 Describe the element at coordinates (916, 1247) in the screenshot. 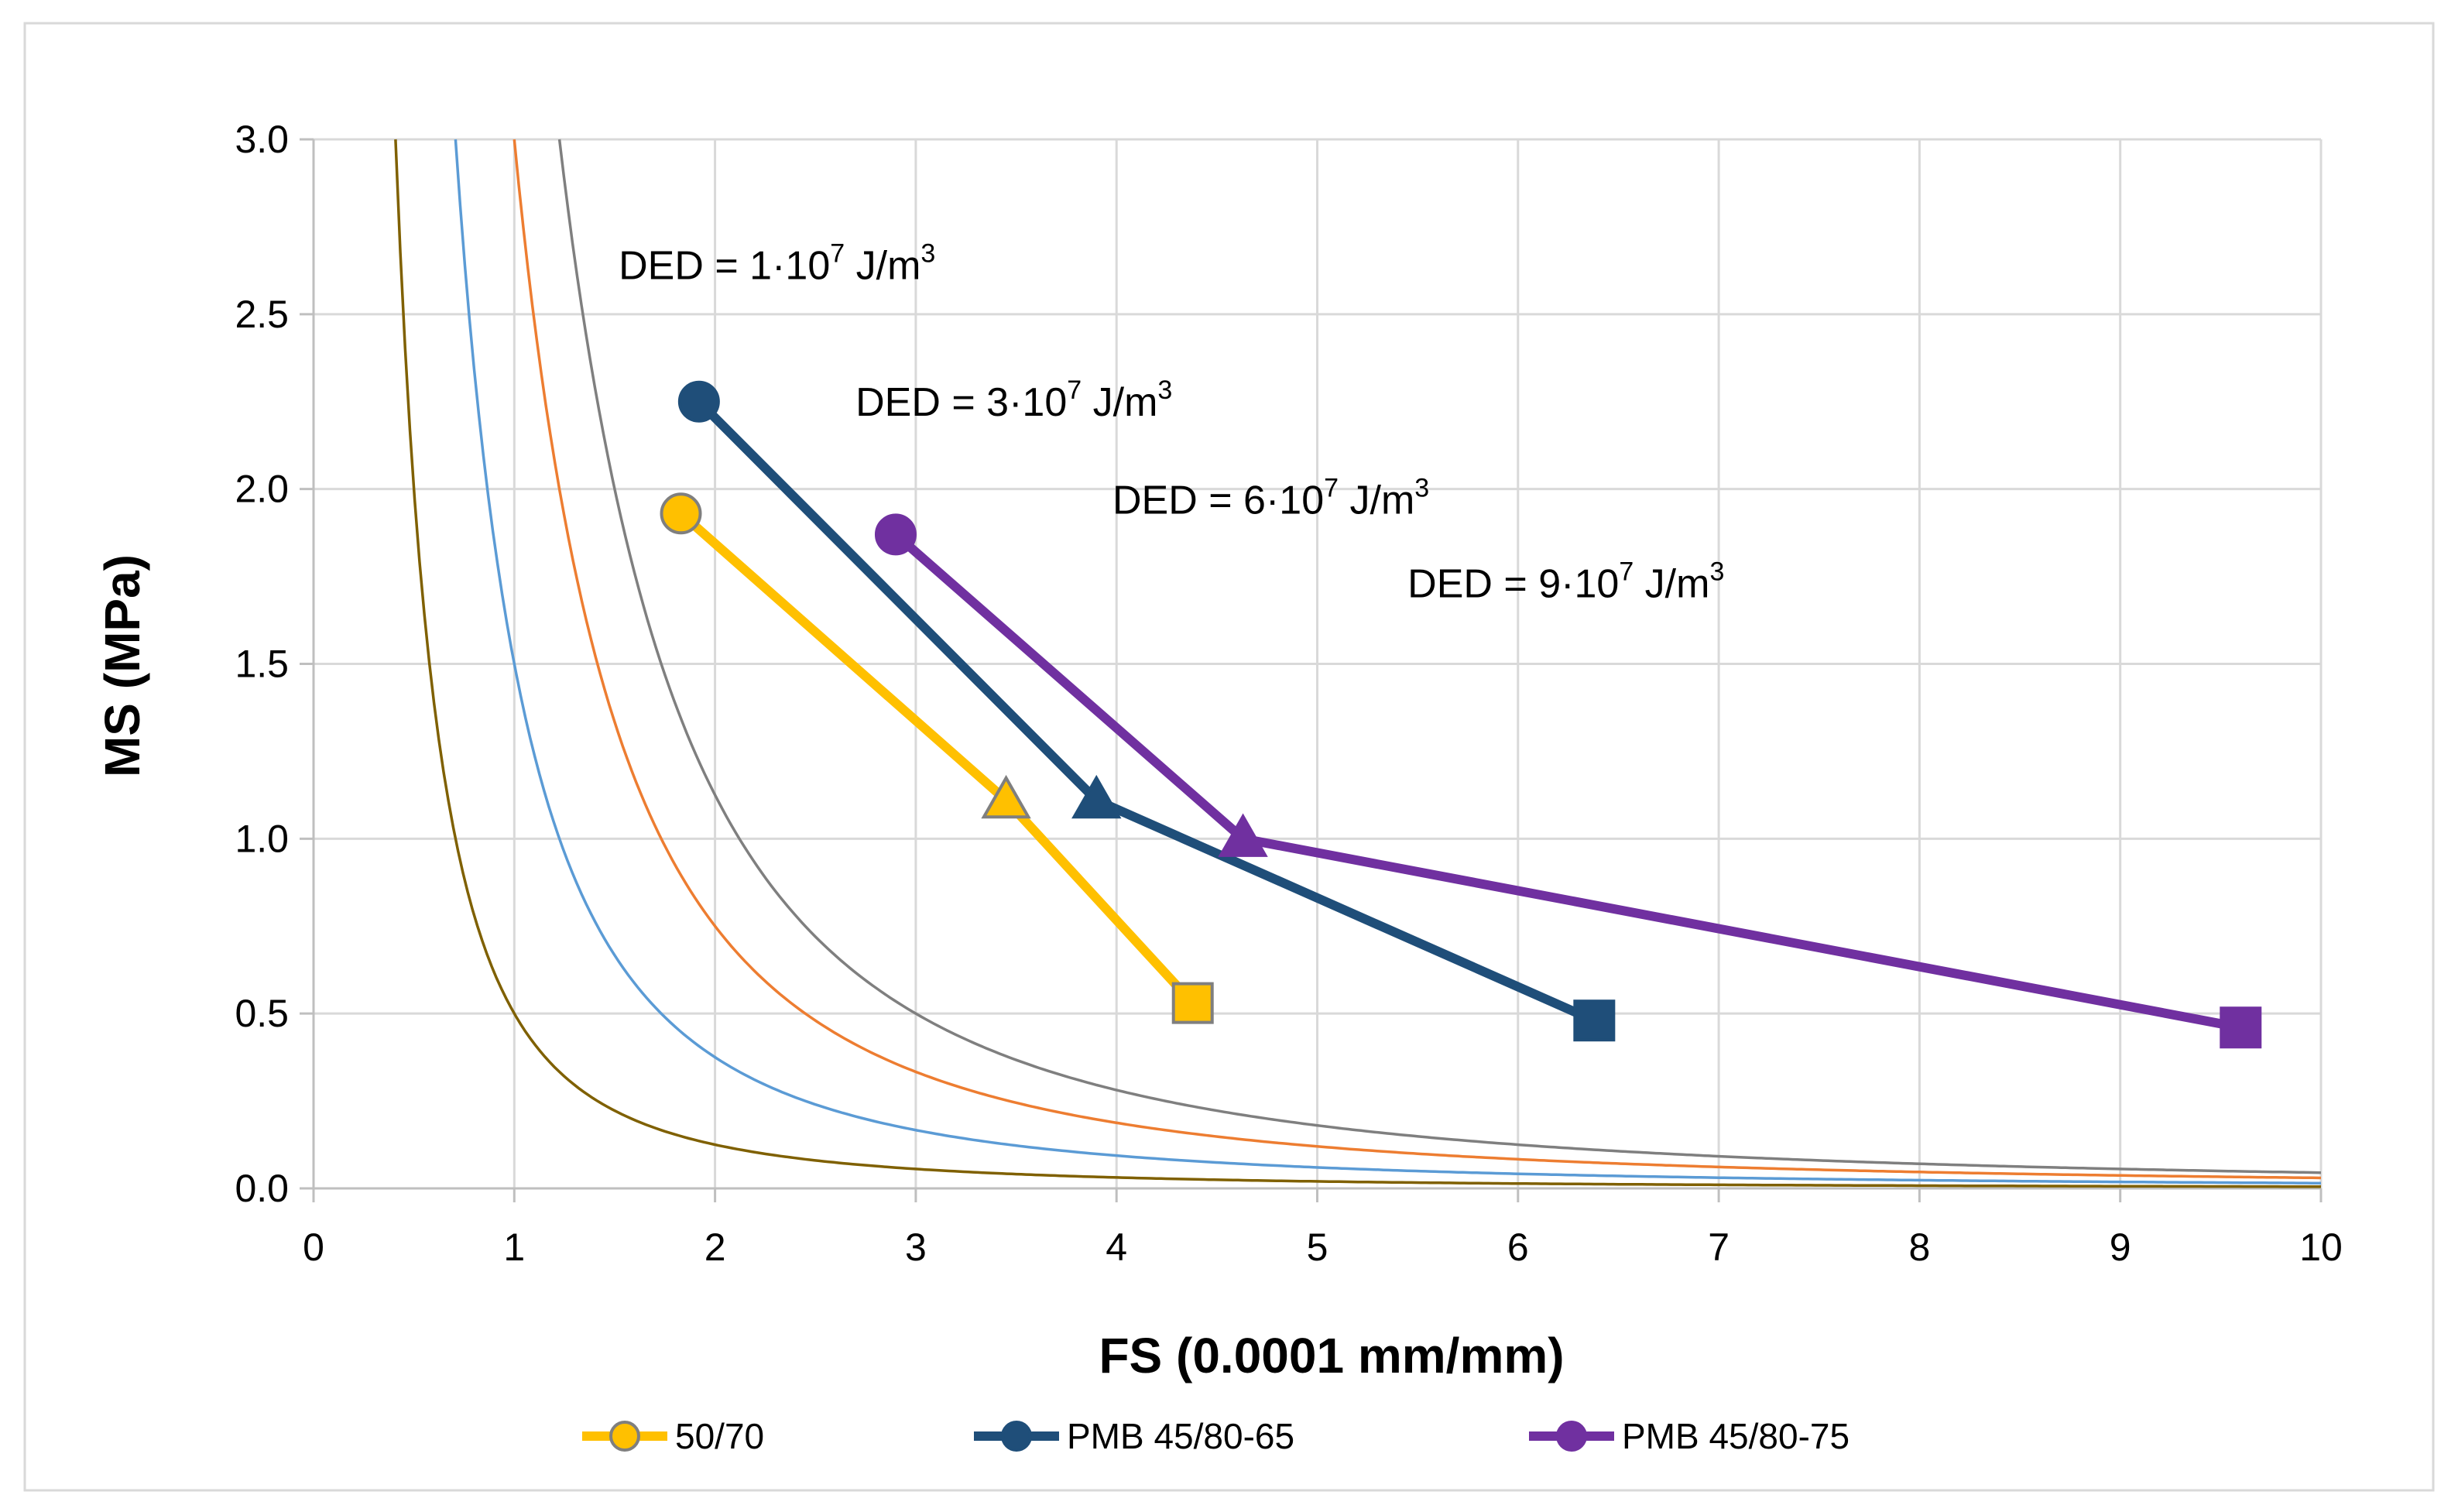

I see `x-tick-label: 3` at that location.